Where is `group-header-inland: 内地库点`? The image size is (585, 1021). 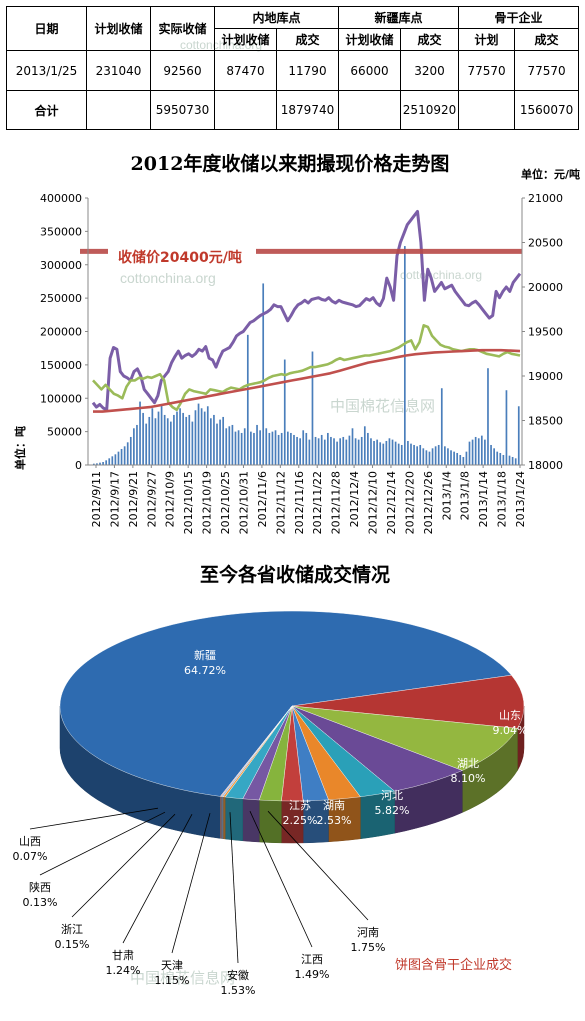
group-header-inland: 内地库点 is located at coordinates (276, 17).